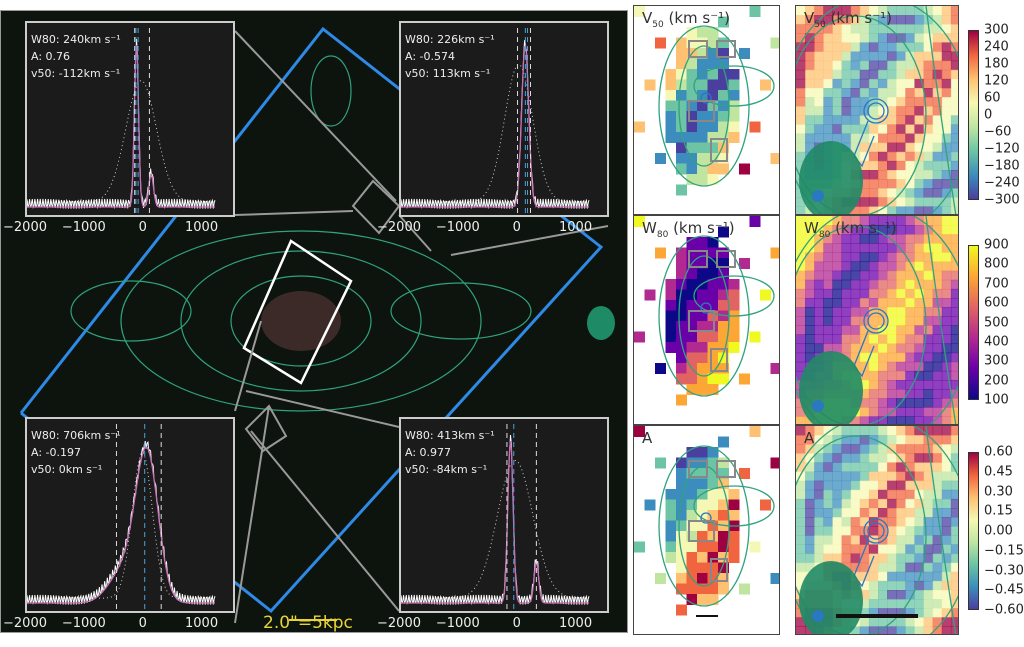 The width and height of the screenshot is (1024, 647). What do you see at coordinates (76, 39) in the screenshot?
I see `annotation-w80: W80: 240km s⁻¹` at bounding box center [76, 39].